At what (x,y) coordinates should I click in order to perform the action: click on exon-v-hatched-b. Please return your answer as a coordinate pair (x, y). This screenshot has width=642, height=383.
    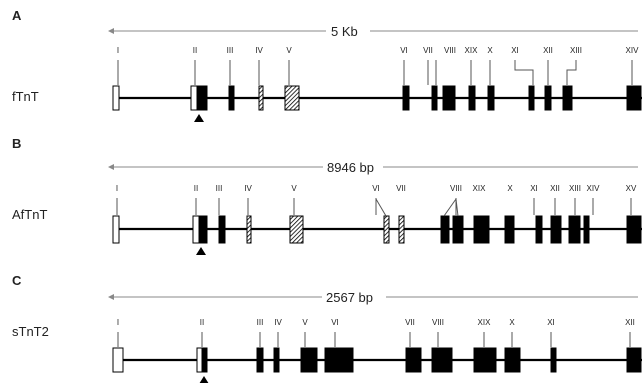
    Looking at the image, I should click on (296, 229).